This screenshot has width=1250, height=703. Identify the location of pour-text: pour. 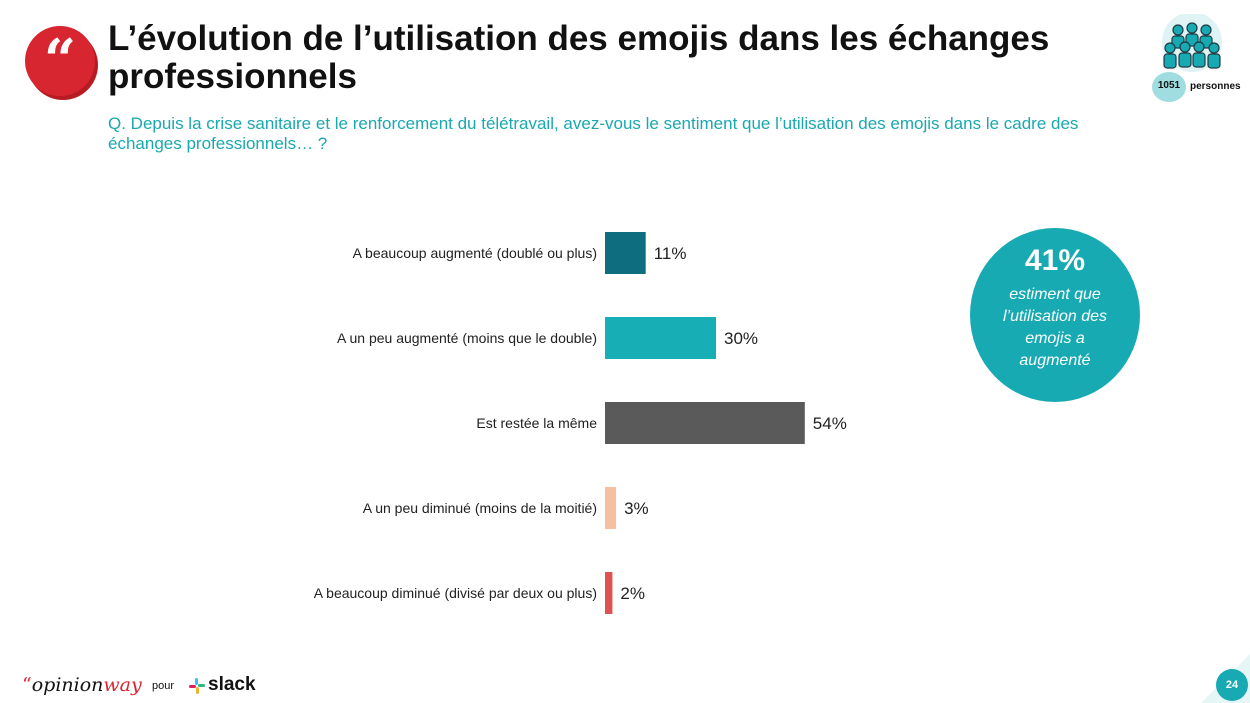
(163, 686).